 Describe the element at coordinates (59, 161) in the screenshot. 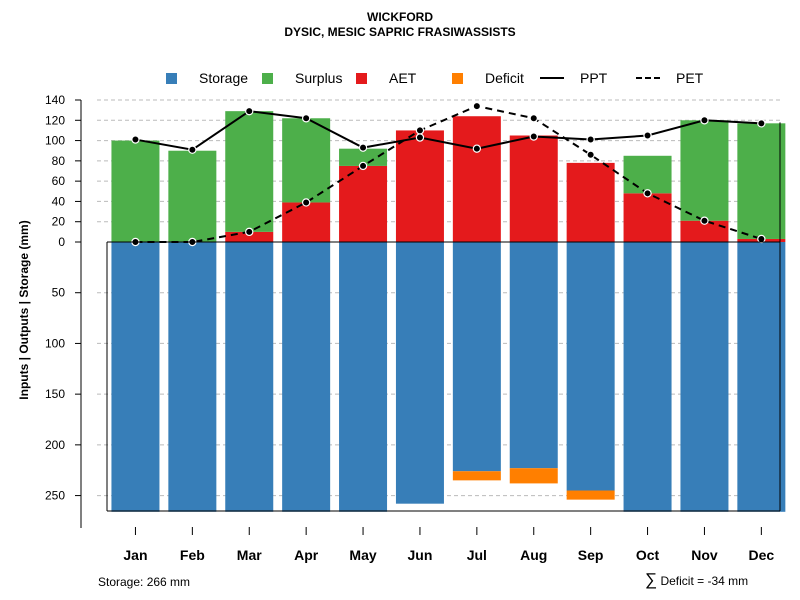

I see `y-tick-label: 80` at that location.